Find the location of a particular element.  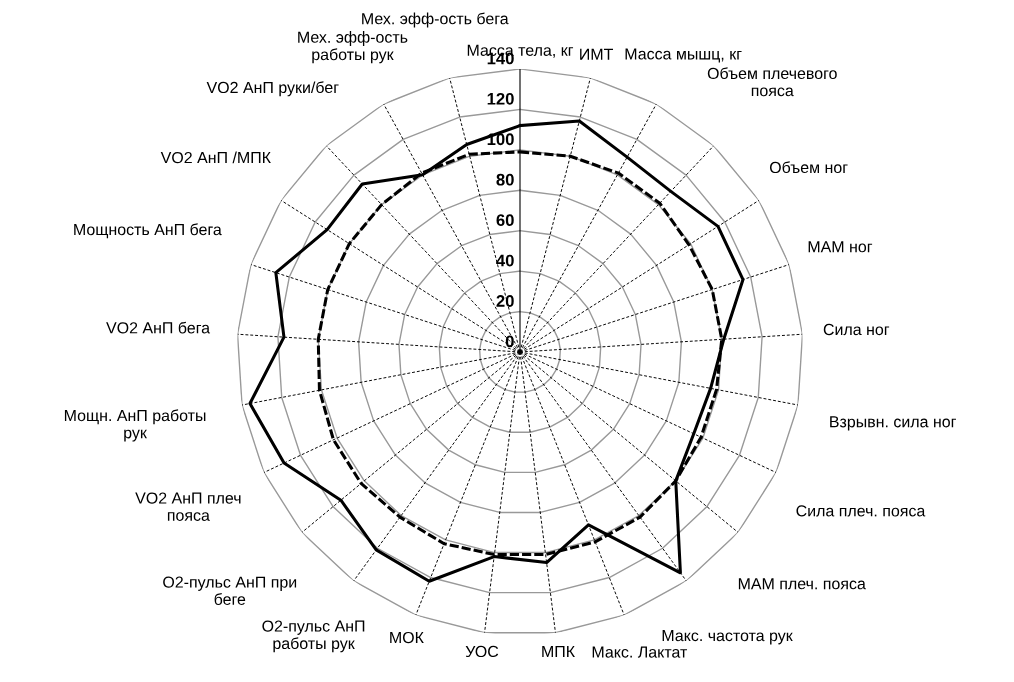

spoke-label: Взрывн. сила ног is located at coordinates (893, 423).